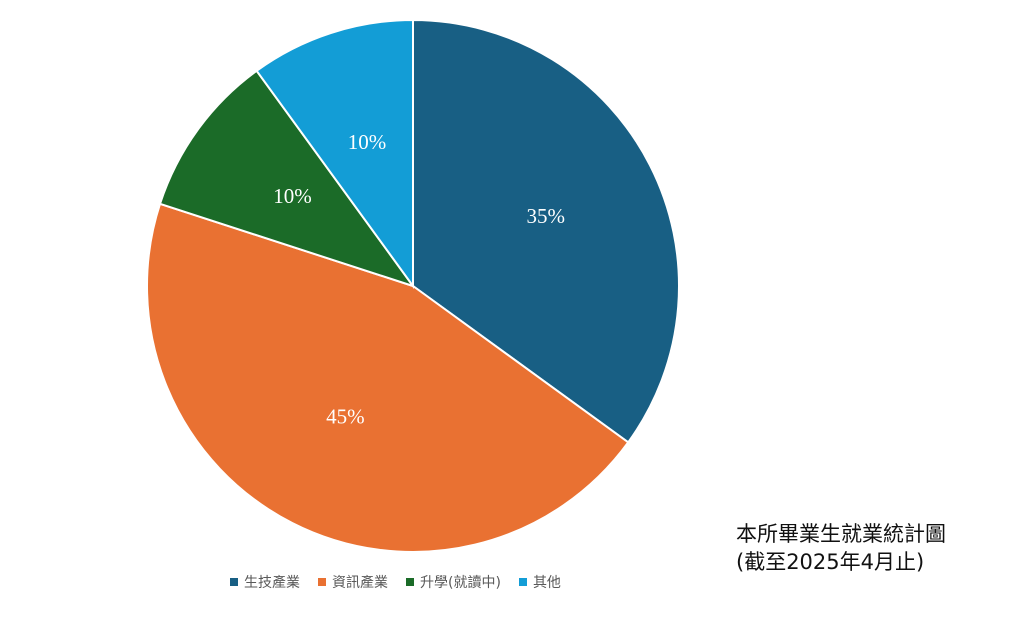 This screenshot has width=1024, height=624. What do you see at coordinates (395, 582) in the screenshot?
I see `chart-legend: 生技產業 資訊產業 升學(就讀中) 其他` at bounding box center [395, 582].